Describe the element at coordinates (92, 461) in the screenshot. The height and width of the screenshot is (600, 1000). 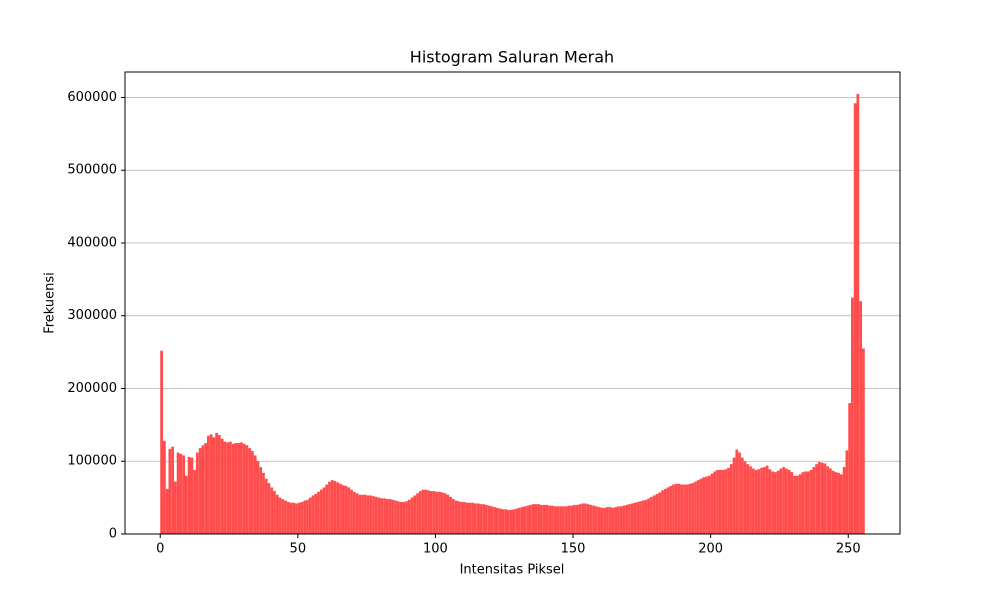
I see `y-tick-label: 100000` at that location.